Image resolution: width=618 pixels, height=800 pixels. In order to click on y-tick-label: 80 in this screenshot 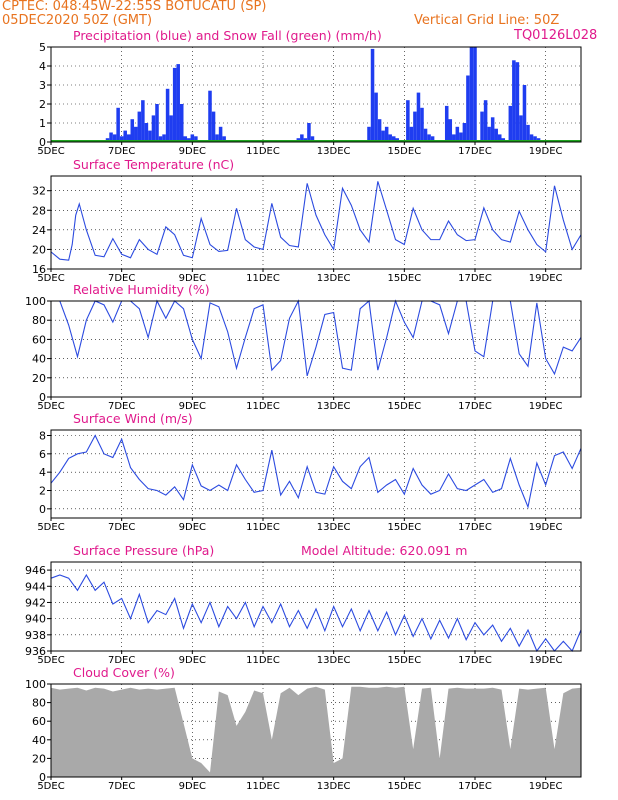, I will do `click(39, 703)`.